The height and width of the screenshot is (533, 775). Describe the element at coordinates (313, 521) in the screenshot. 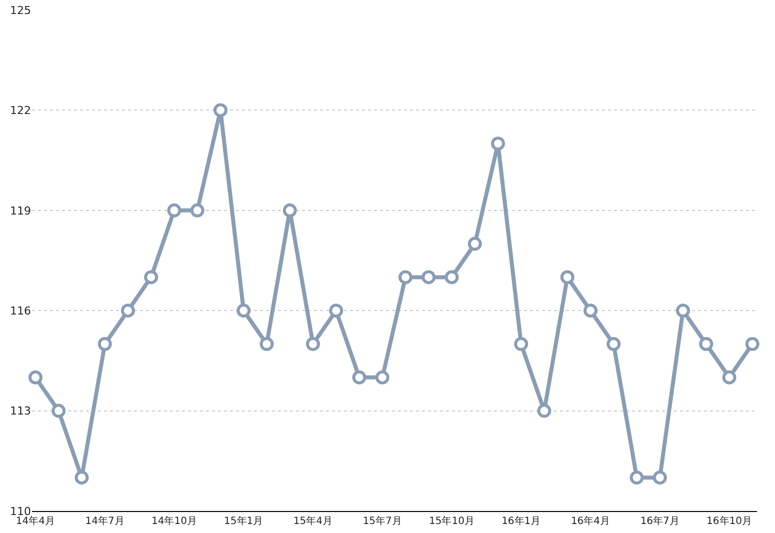

I see `x-tick-label: 15年4月` at that location.